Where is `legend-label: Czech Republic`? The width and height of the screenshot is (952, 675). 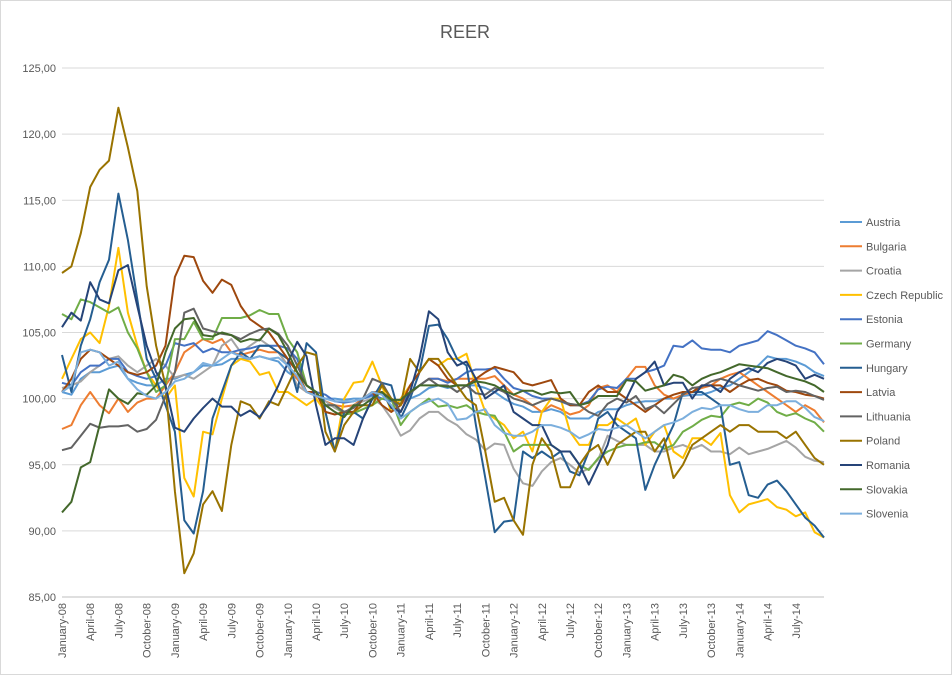 legend-label: Czech Republic is located at coordinates (905, 296).